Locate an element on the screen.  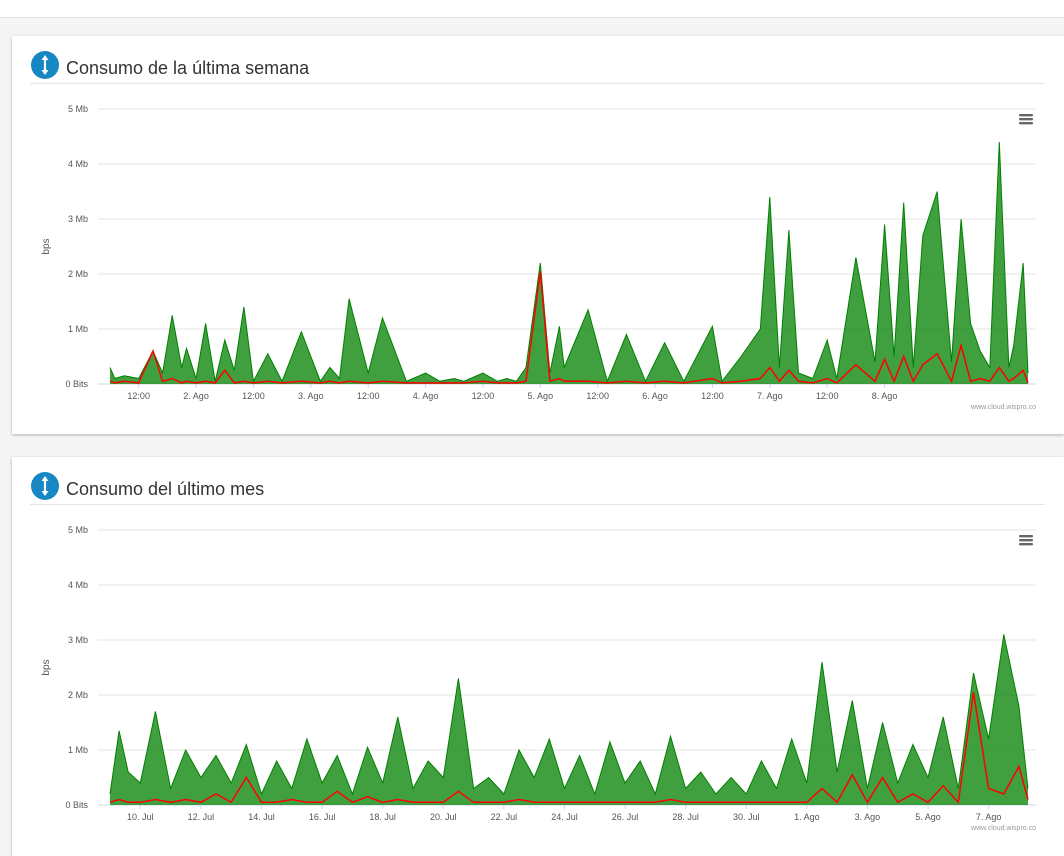
top-navigation-strip is located at coordinates (532, 9).